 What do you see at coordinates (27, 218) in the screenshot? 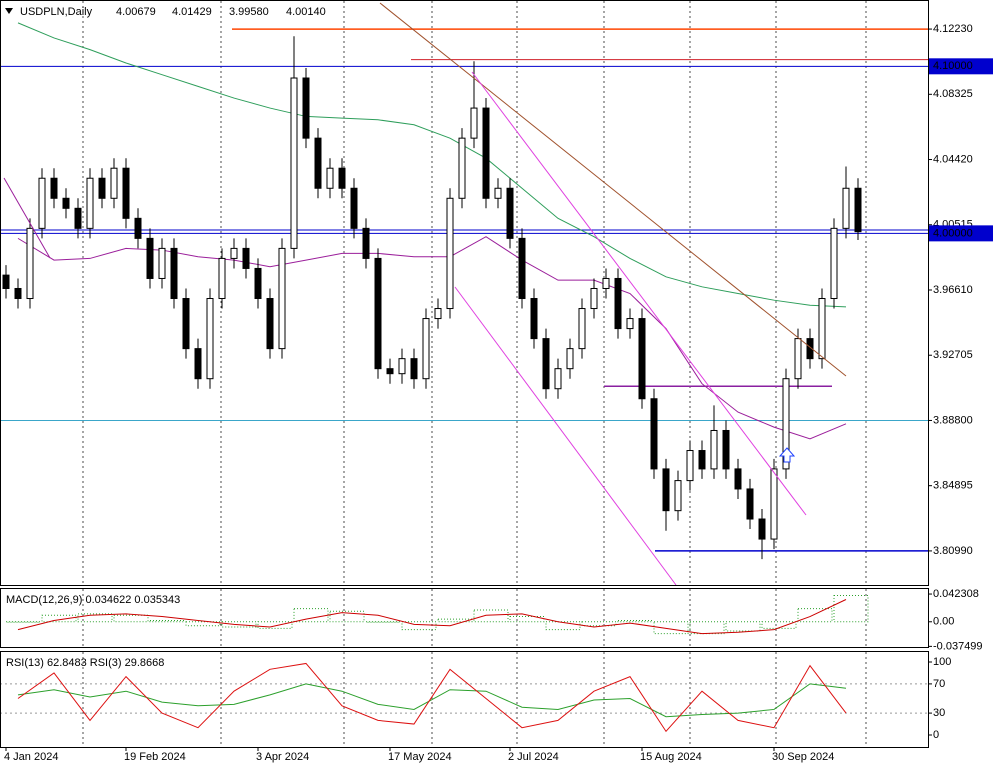
I see `trend-line` at bounding box center [27, 218].